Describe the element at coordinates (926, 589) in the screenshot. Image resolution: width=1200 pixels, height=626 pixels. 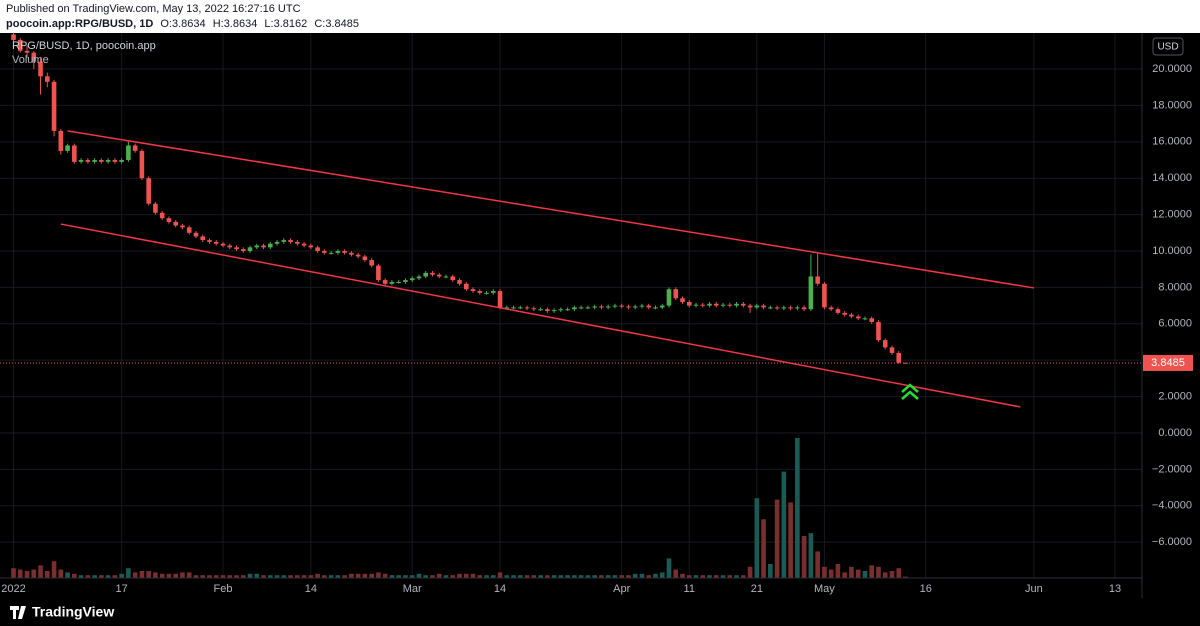
I see `x-tick-label: 16` at that location.